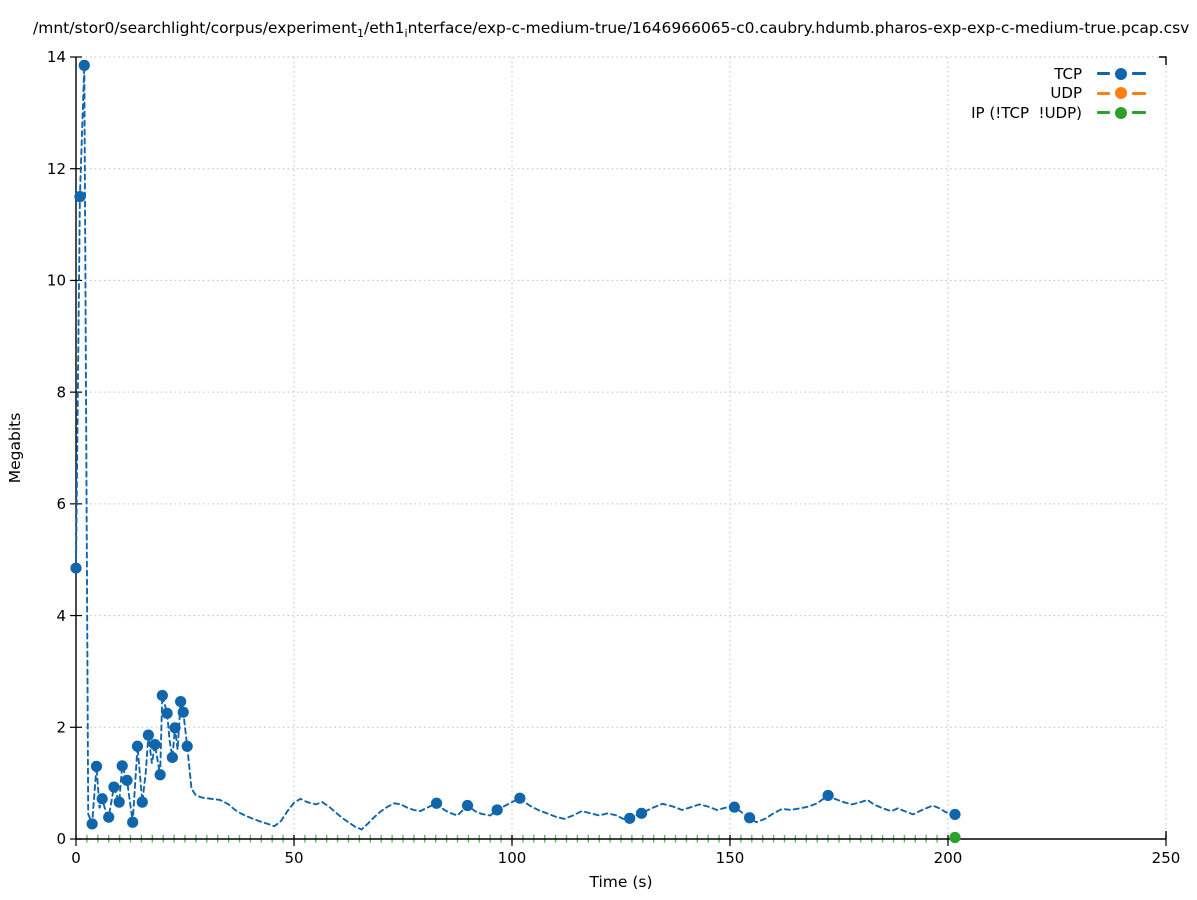 This screenshot has height=900, width=1197. Describe the element at coordinates (620, 882) in the screenshot. I see `x-axis-label: Time (s)` at that location.